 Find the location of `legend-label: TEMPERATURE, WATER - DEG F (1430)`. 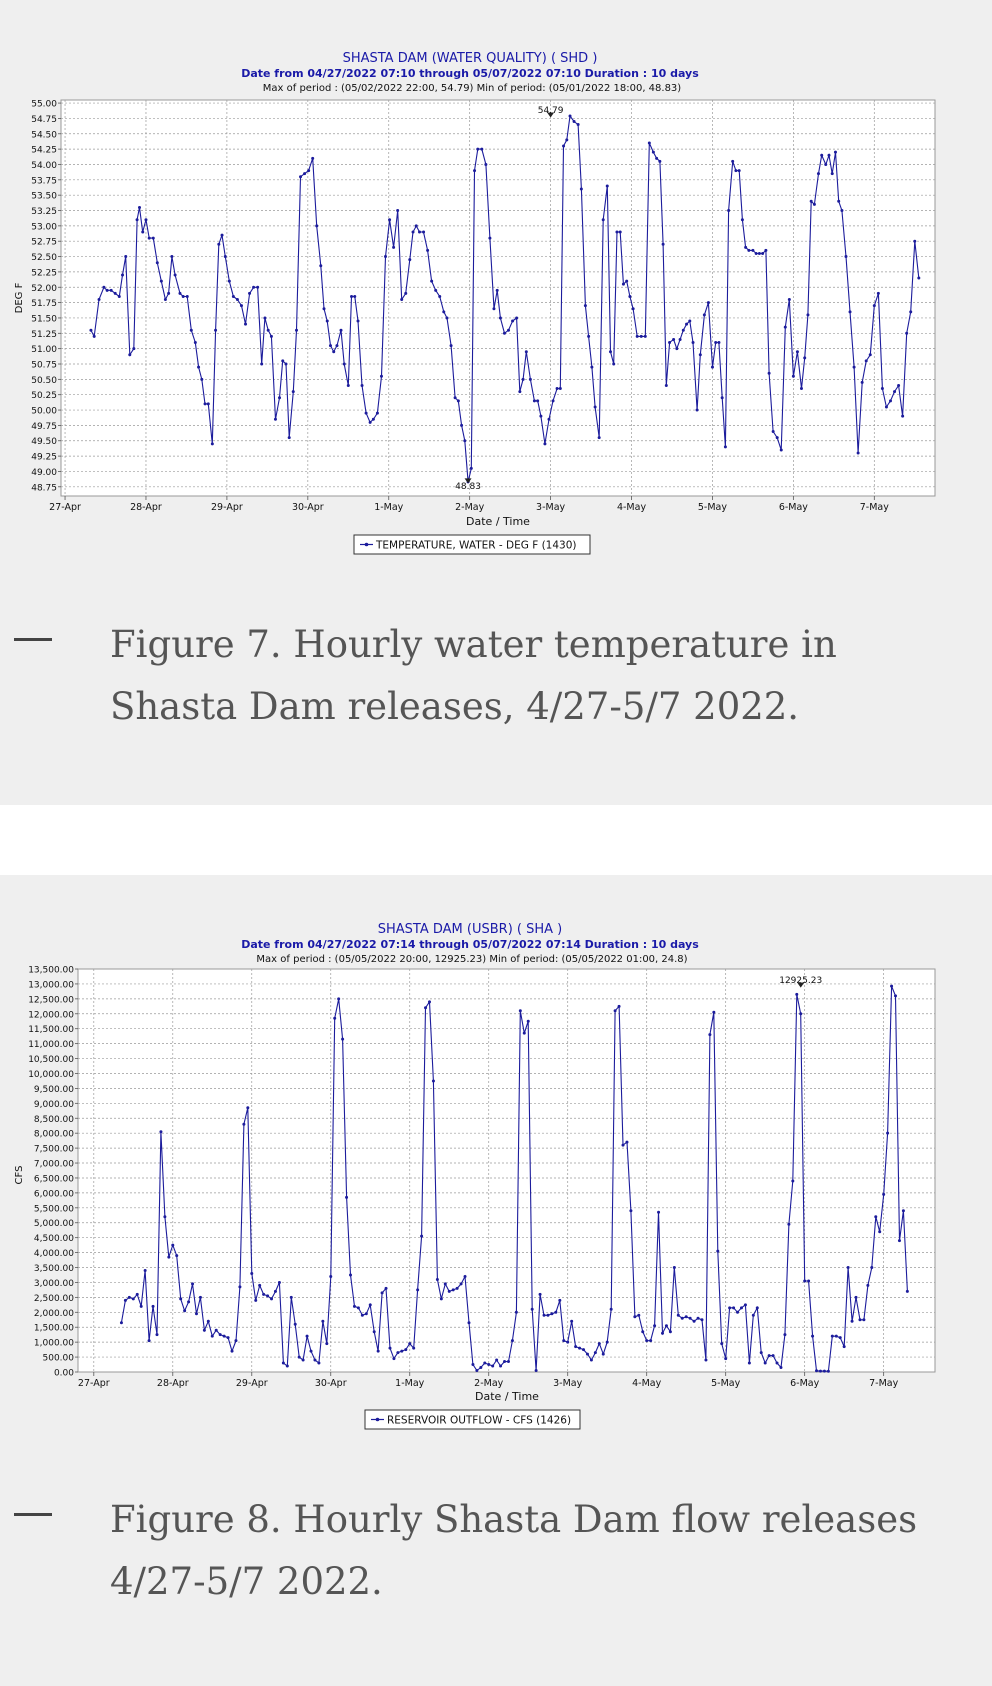

legend-label: TEMPERATURE, WATER - DEG F (1430) is located at coordinates (475, 546).